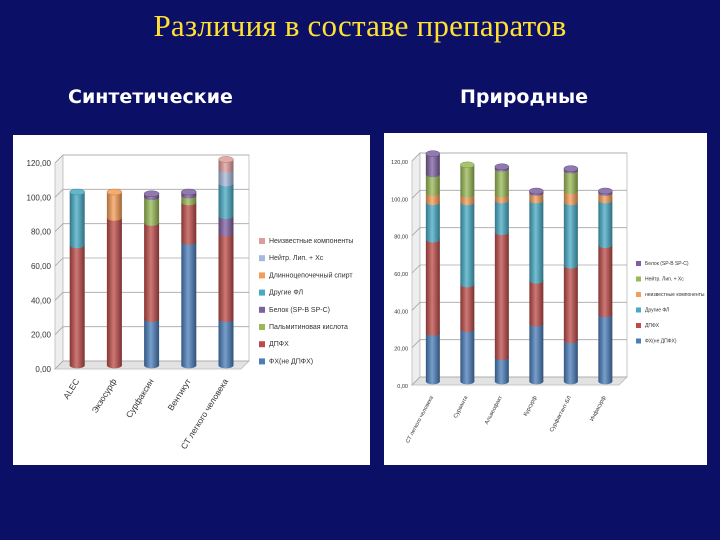 This screenshot has height=540, width=720. I want to click on x-category-label: ALEC, so click(71, 389).